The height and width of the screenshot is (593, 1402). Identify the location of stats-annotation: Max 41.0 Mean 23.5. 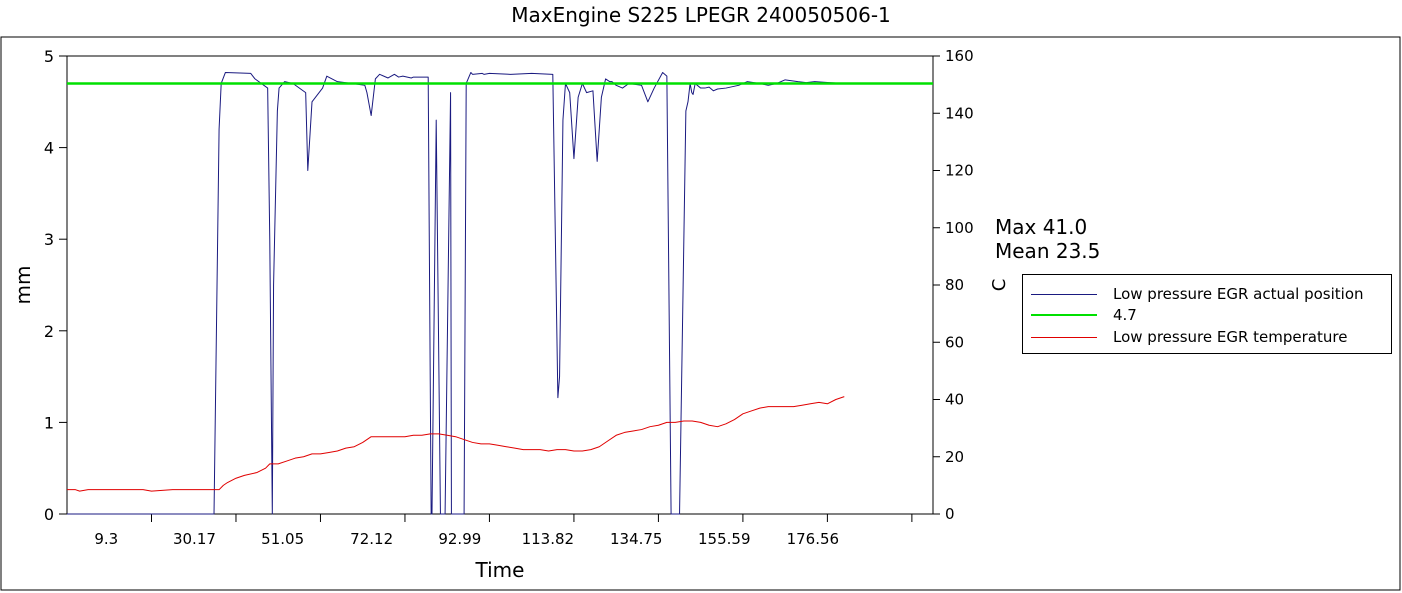
(1047, 239).